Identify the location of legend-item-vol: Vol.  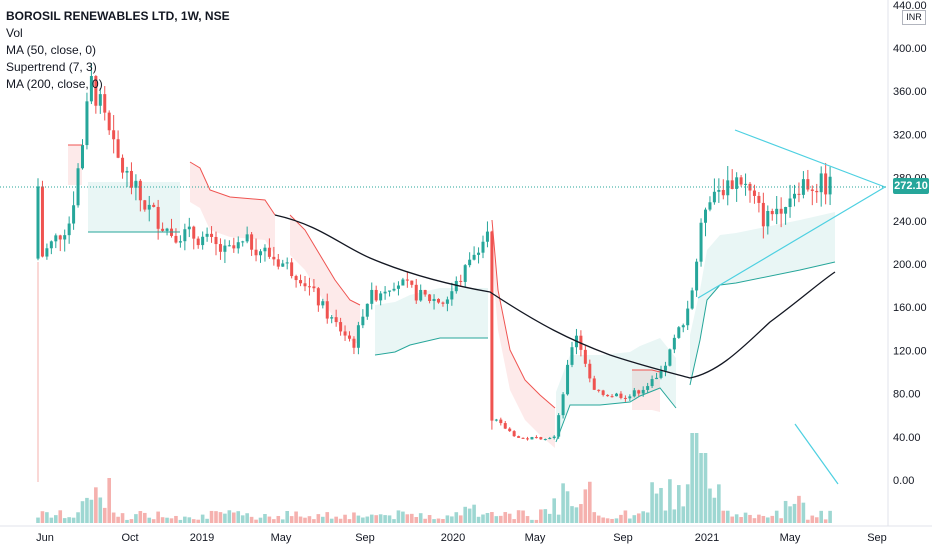
(14, 33).